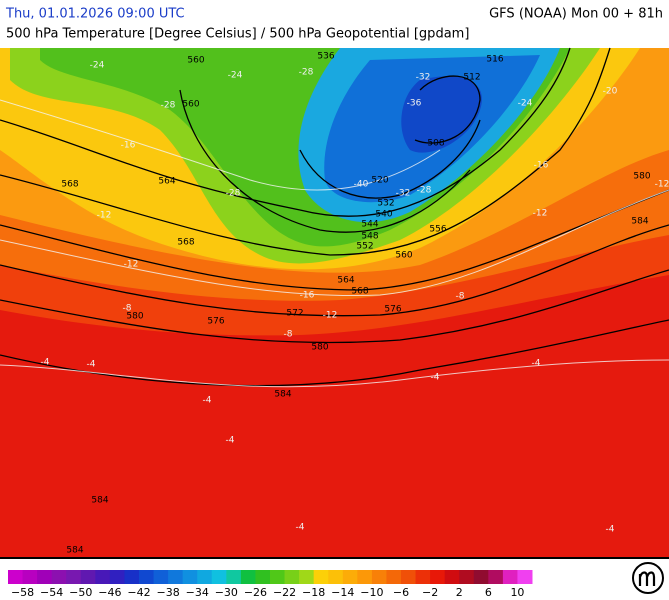  What do you see at coordinates (369, 225) in the screenshot?
I see `geopotential-label: 544` at bounding box center [369, 225].